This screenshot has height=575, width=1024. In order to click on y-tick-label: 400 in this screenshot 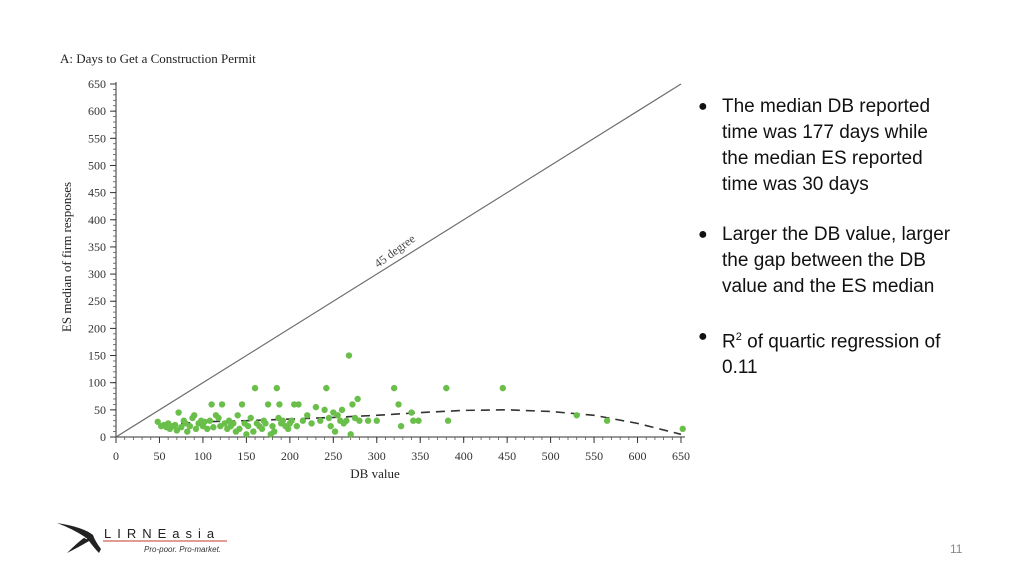, I will do `click(97, 220)`.